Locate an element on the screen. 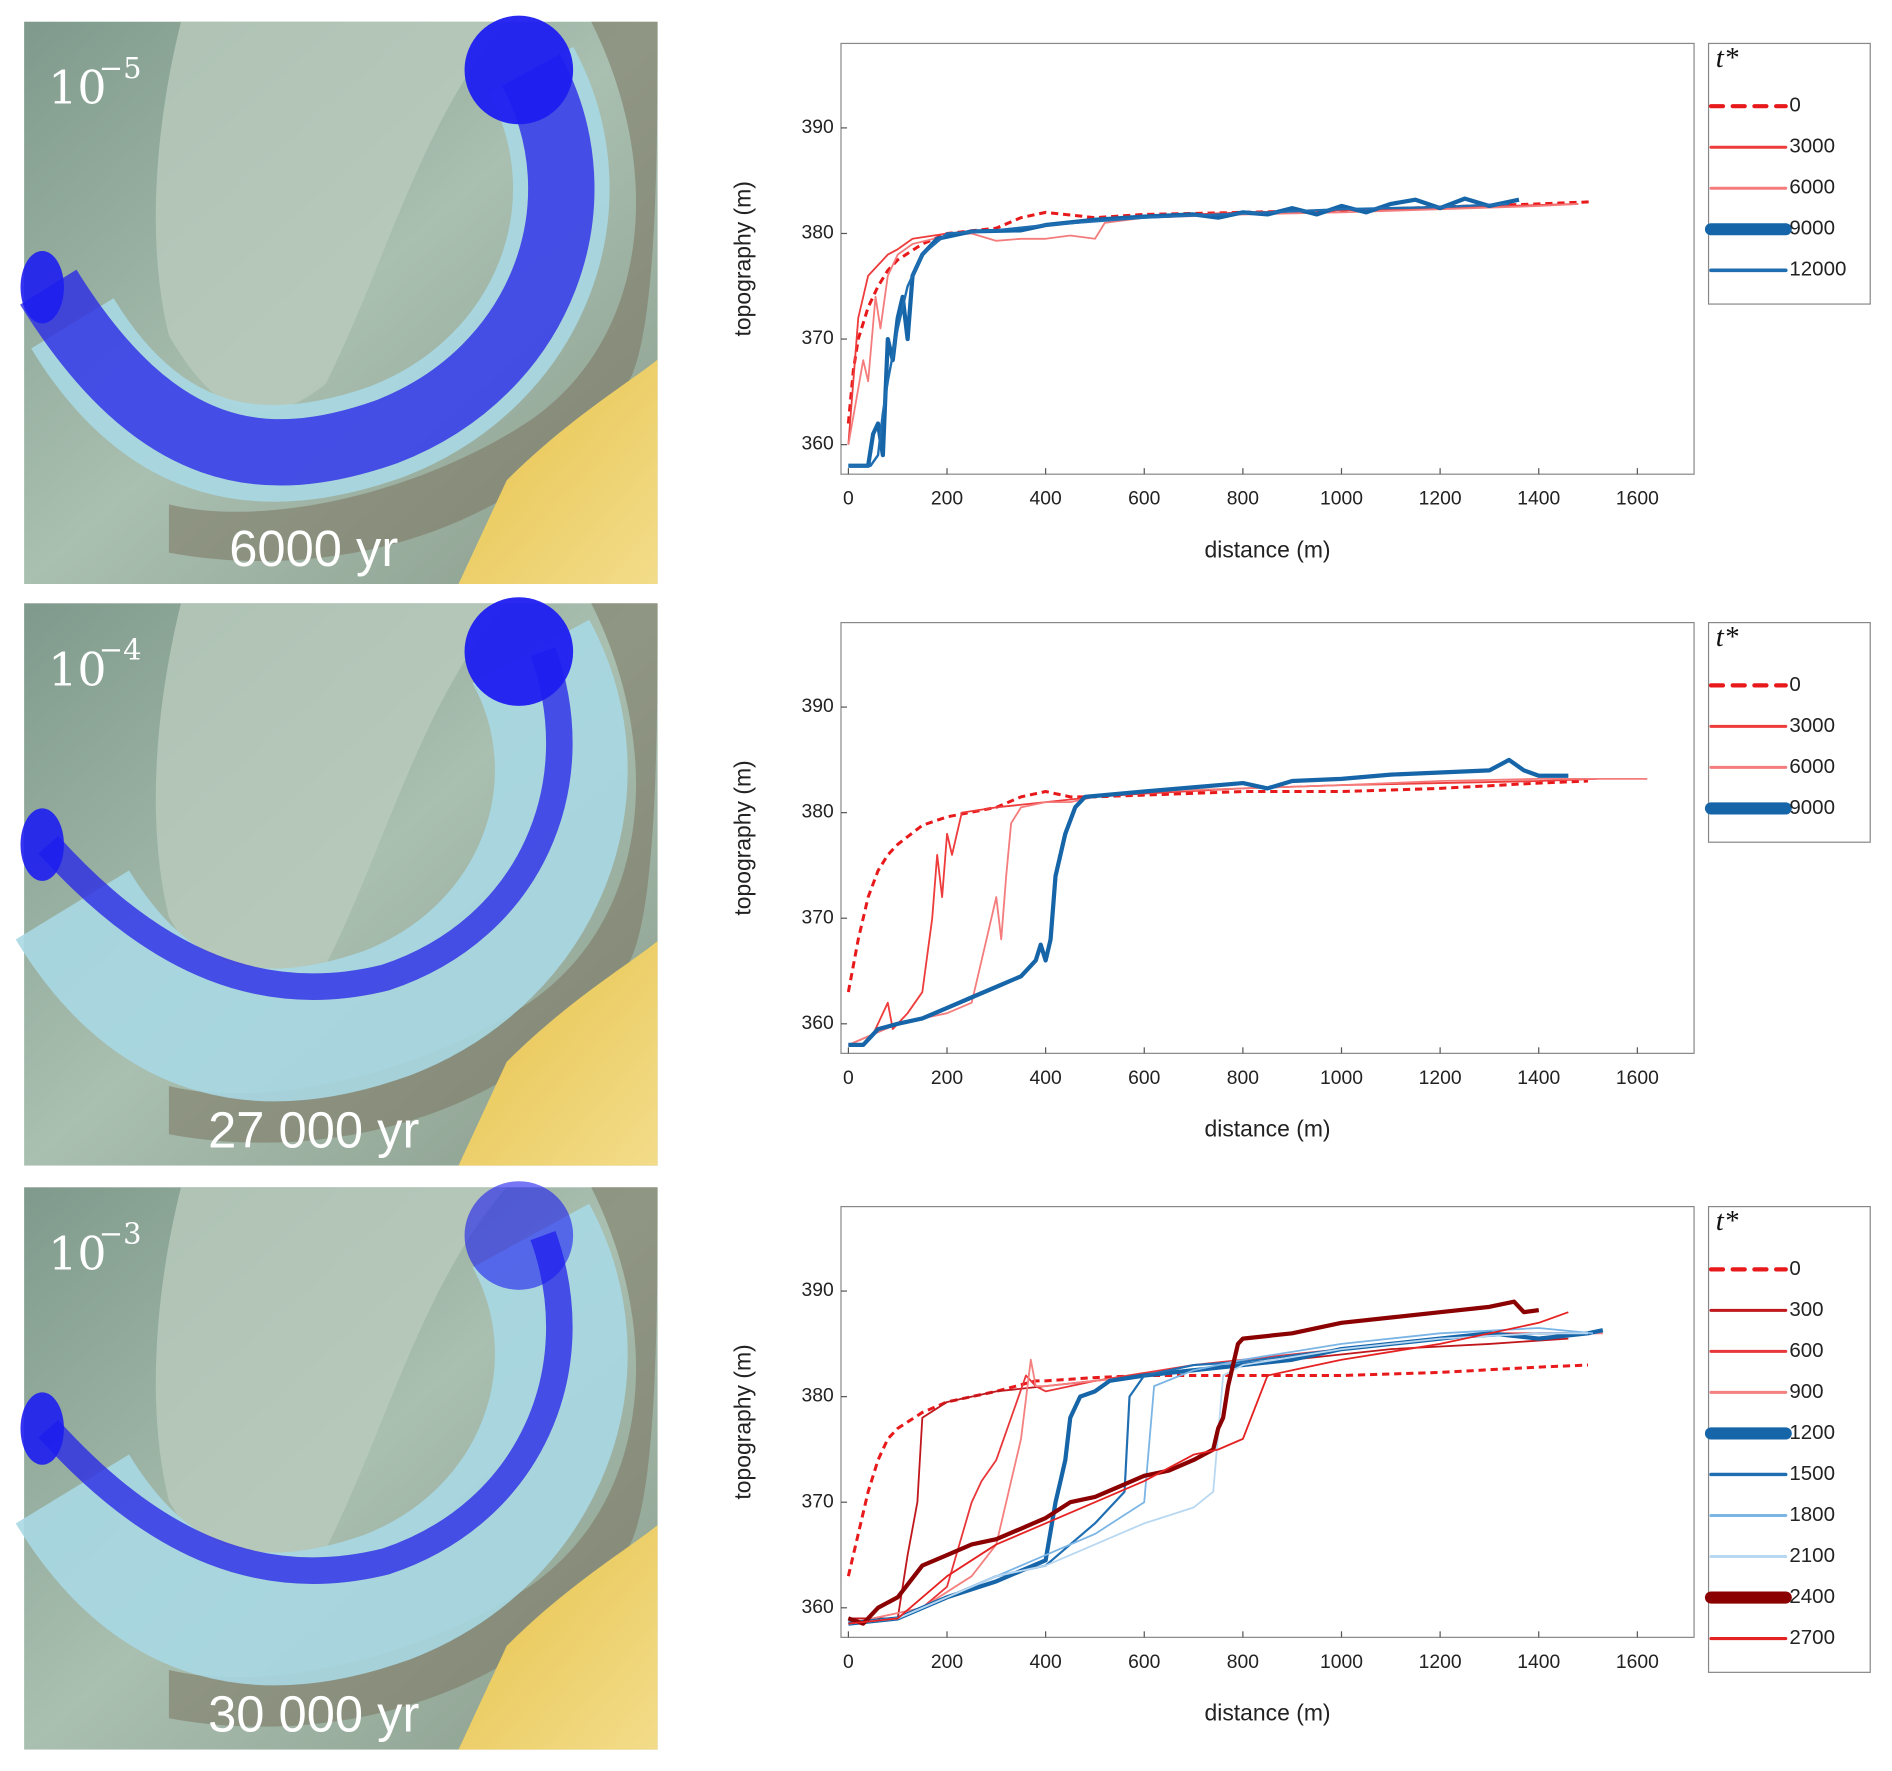 Image resolution: width=1892 pixels, height=1771 pixels. legend-label: 1500 is located at coordinates (1812, 1473).